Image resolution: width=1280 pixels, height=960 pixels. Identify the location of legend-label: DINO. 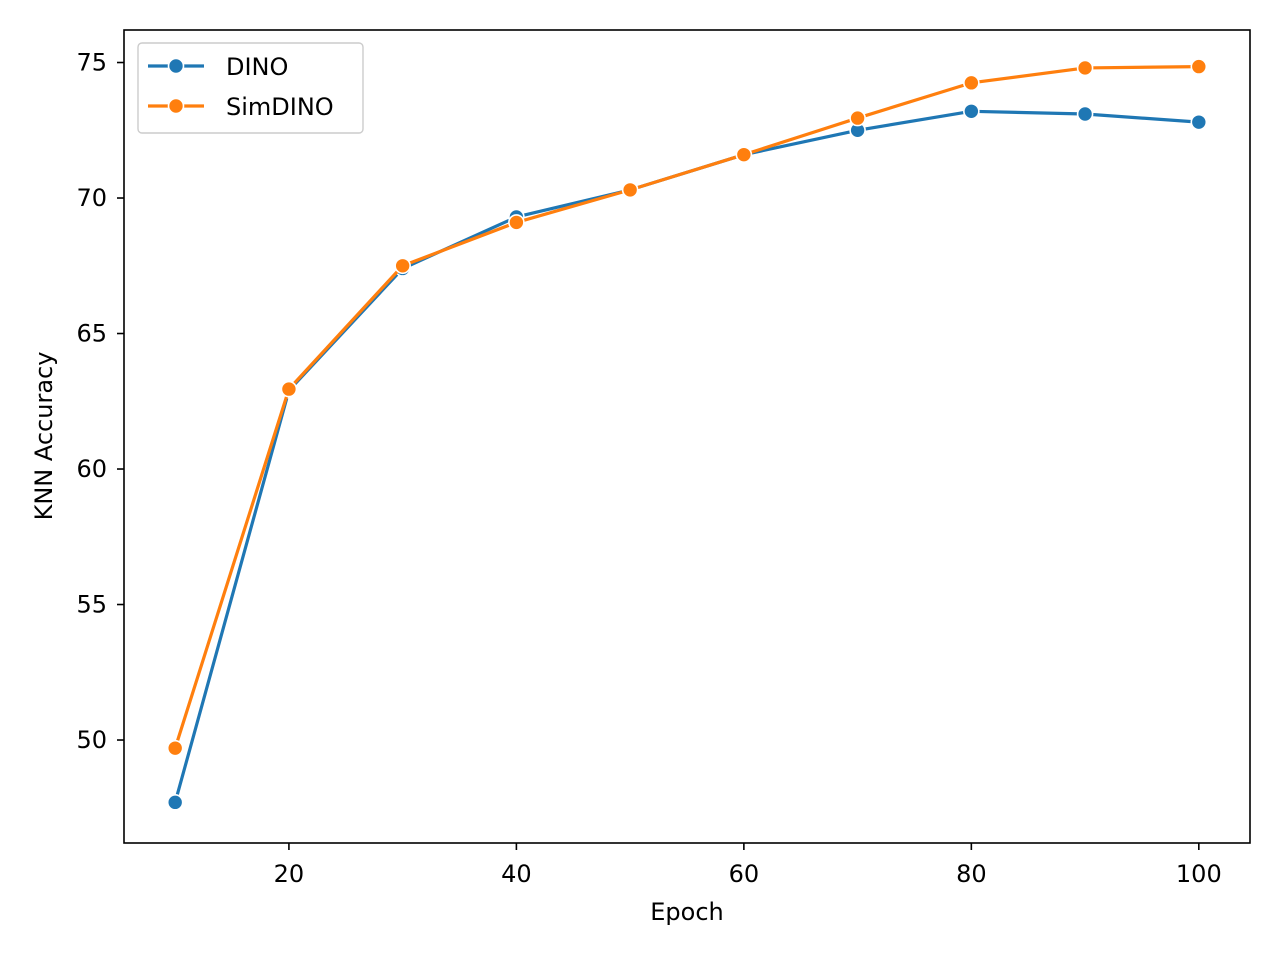
(257, 67).